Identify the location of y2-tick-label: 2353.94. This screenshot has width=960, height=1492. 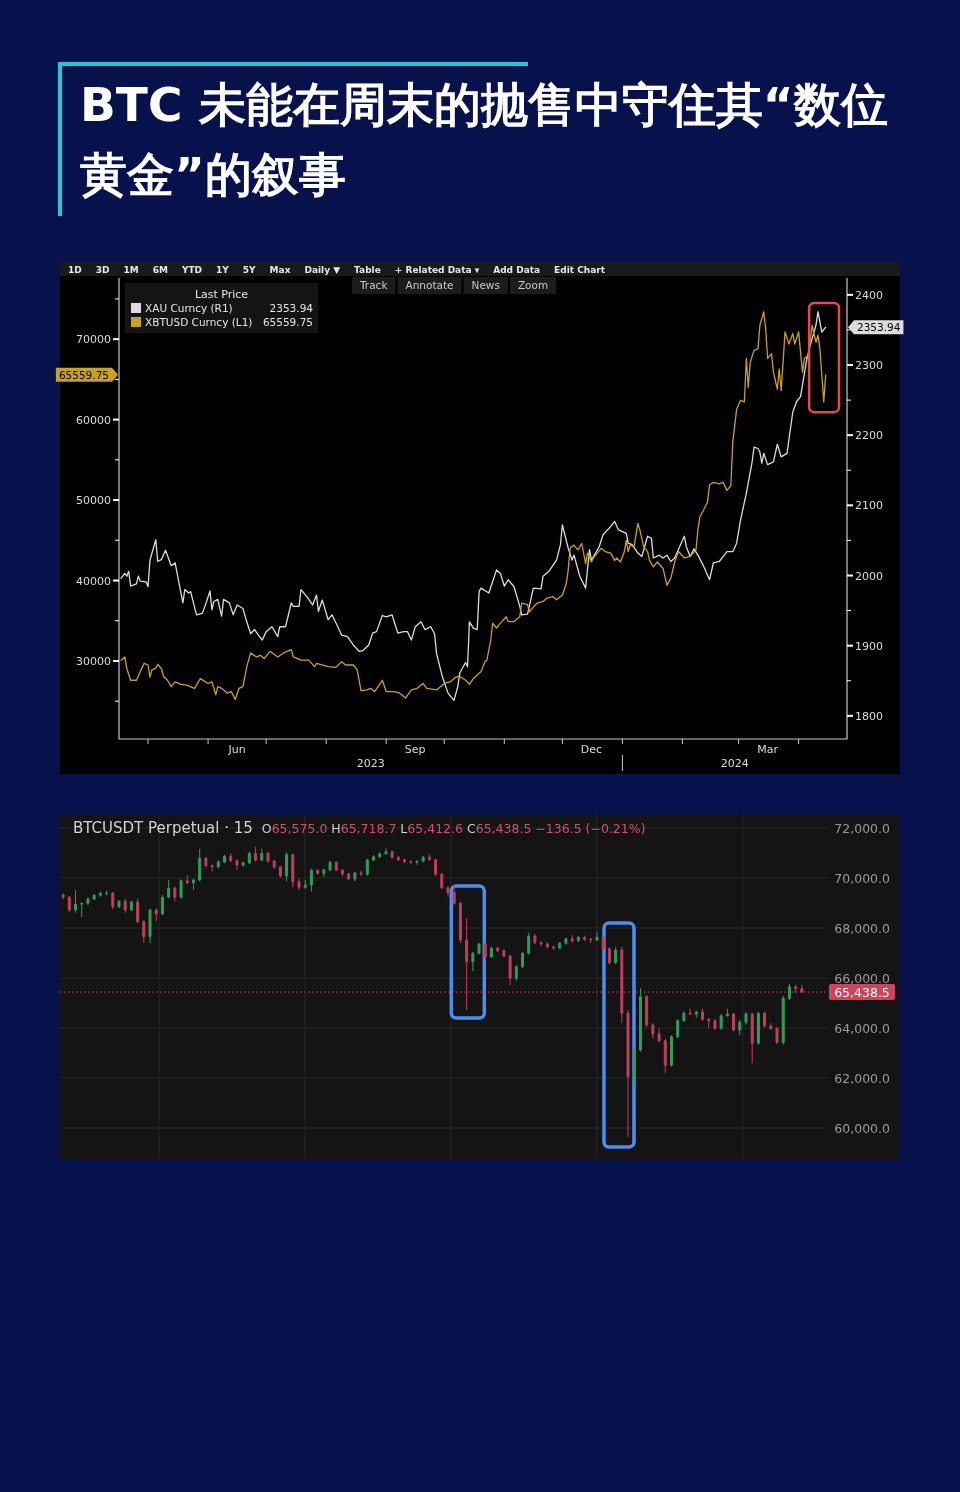
(879, 327).